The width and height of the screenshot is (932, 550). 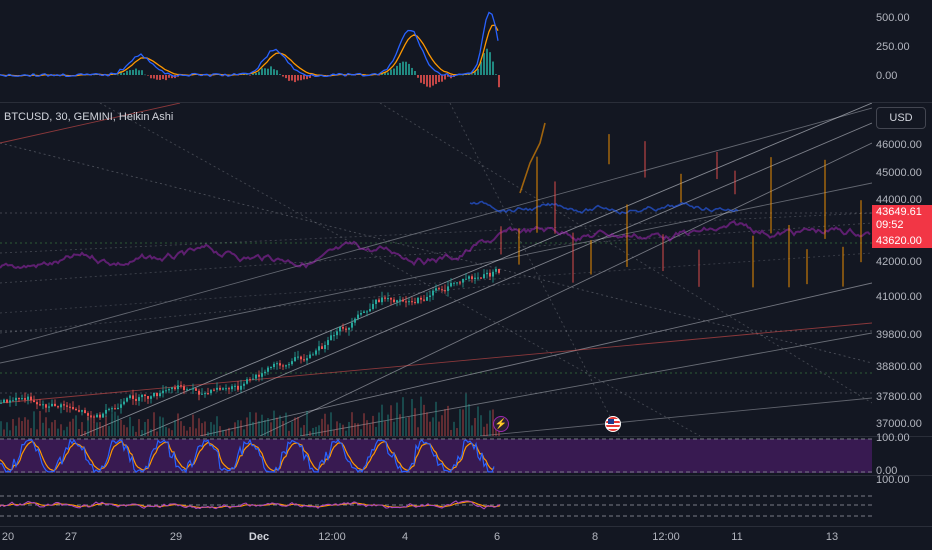 I want to click on lightning-icon: ⚡, so click(x=501, y=424).